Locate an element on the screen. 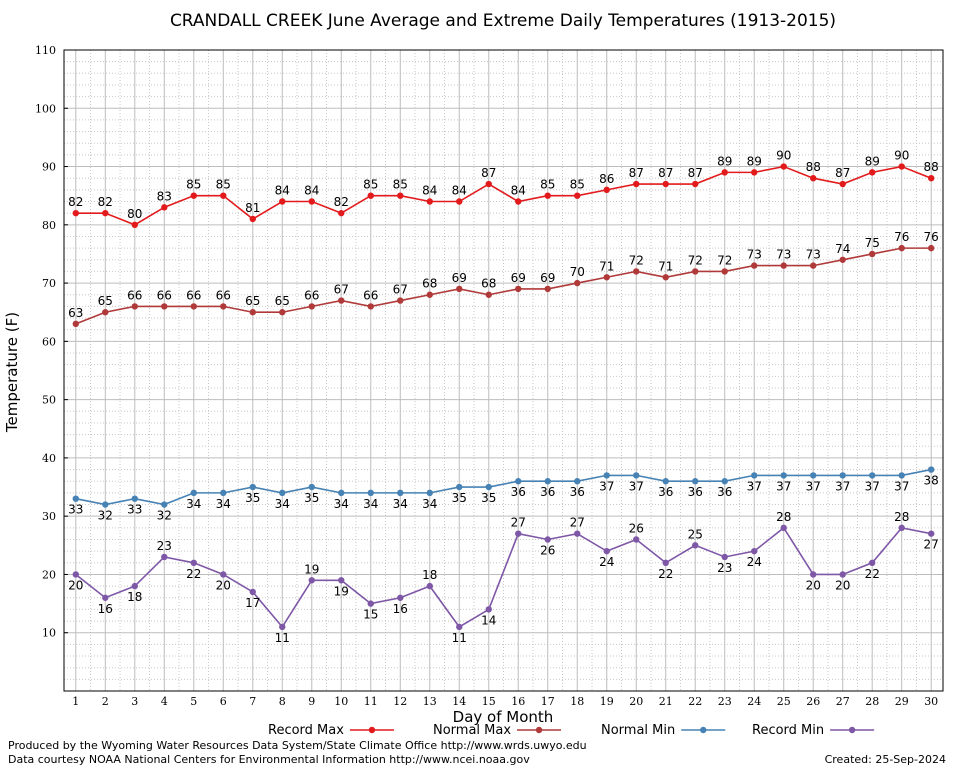 This screenshot has height=768, width=954. record-max-data-label: 89 is located at coordinates (872, 161).